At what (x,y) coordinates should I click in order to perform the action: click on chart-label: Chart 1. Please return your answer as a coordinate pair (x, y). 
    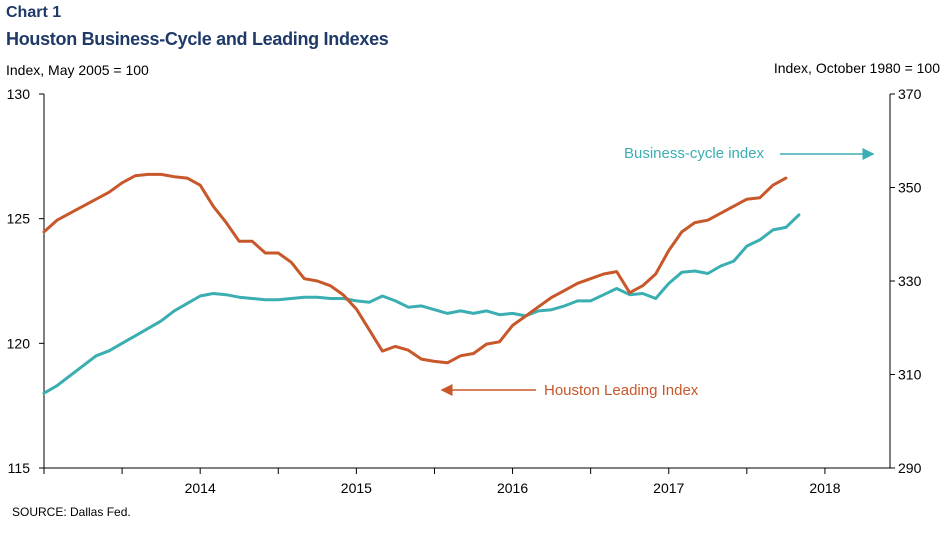
    Looking at the image, I should click on (34, 12).